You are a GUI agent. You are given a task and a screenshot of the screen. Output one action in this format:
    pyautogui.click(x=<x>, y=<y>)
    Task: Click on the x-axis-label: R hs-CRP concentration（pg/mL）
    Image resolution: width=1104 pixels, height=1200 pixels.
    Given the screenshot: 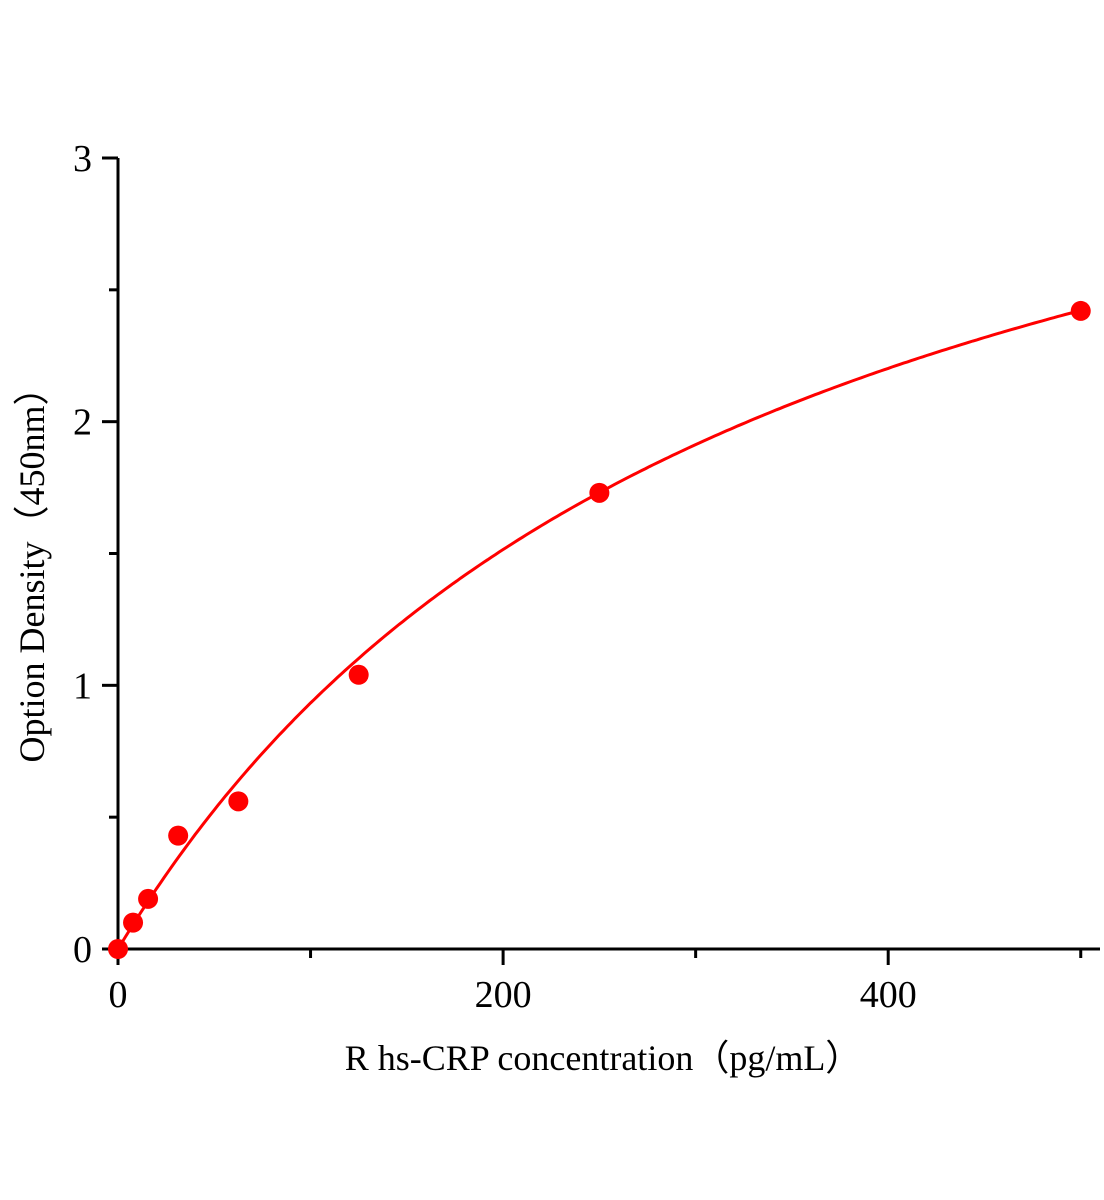 What is the action you would take?
    pyautogui.click(x=603, y=1058)
    